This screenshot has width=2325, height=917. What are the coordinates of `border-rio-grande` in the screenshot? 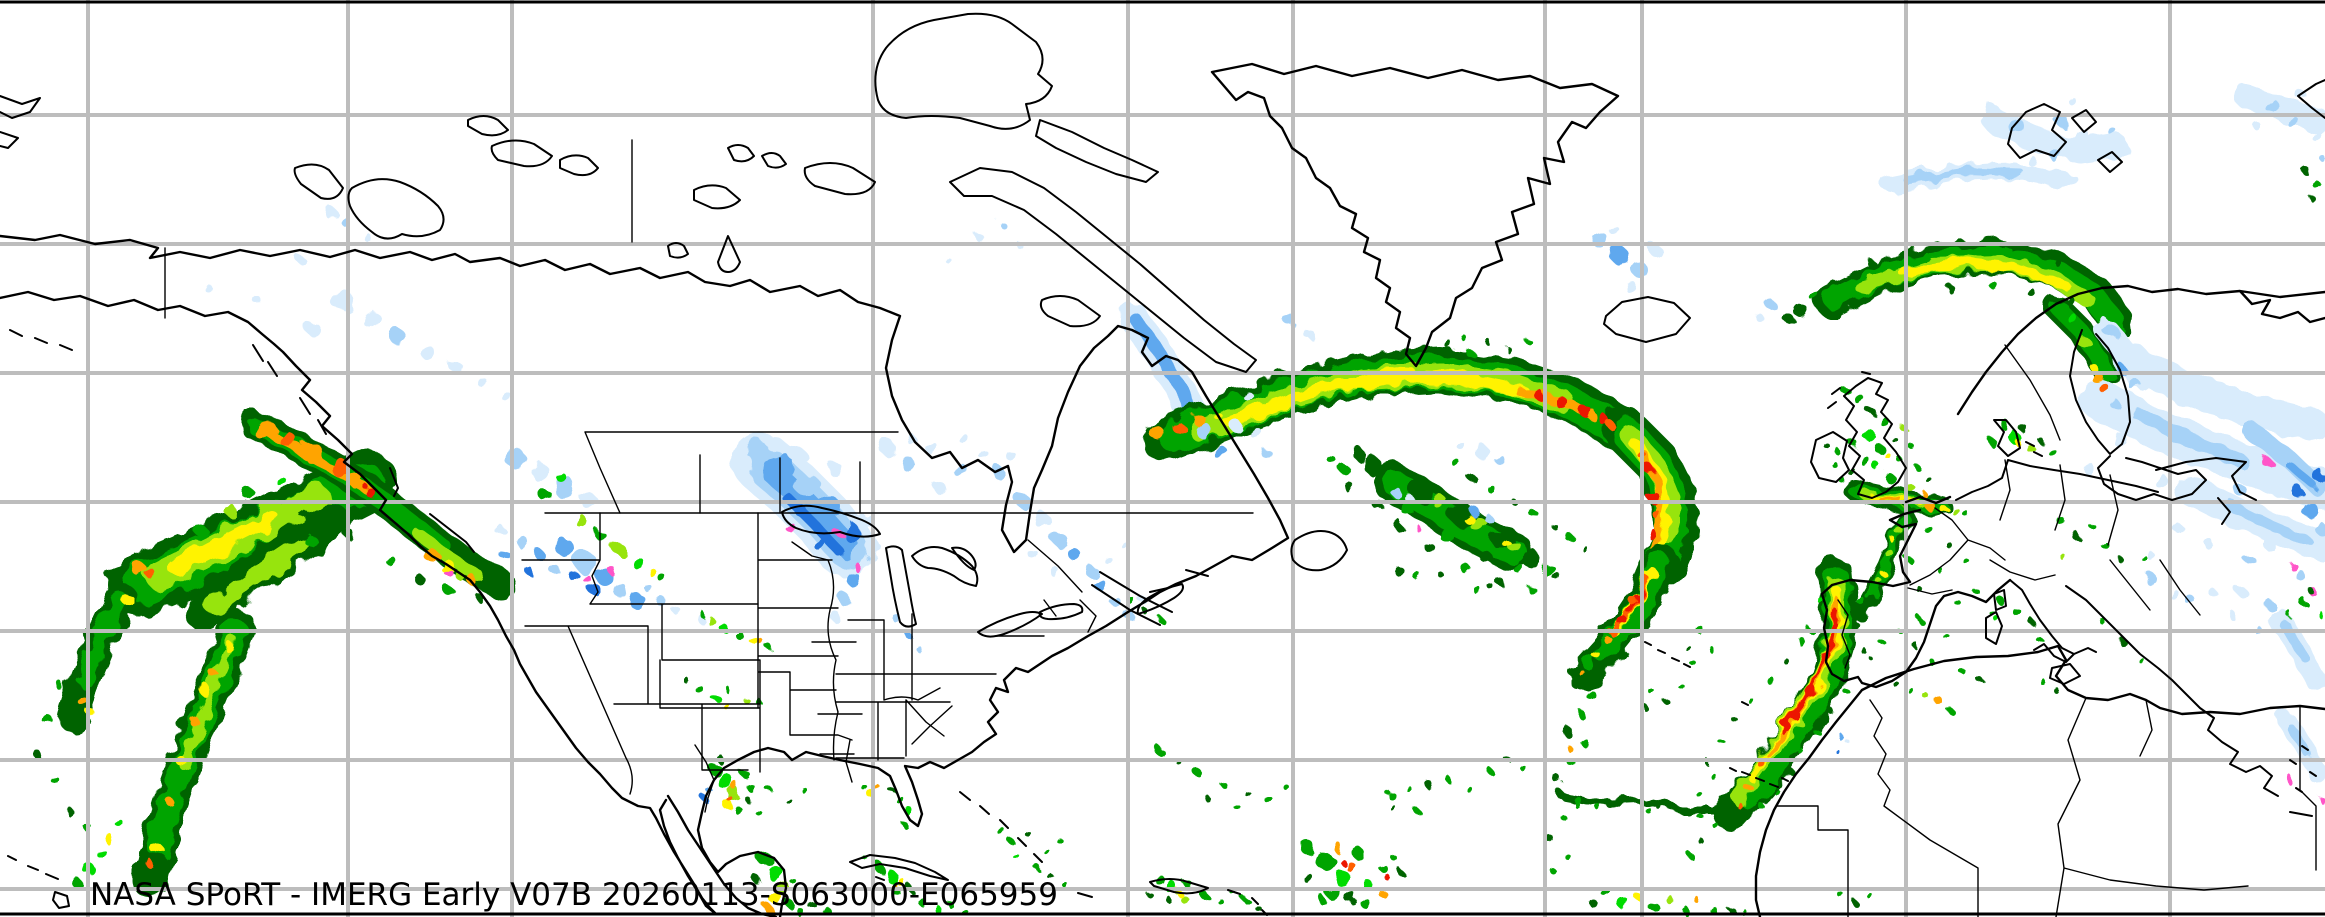 It's located at (704, 778).